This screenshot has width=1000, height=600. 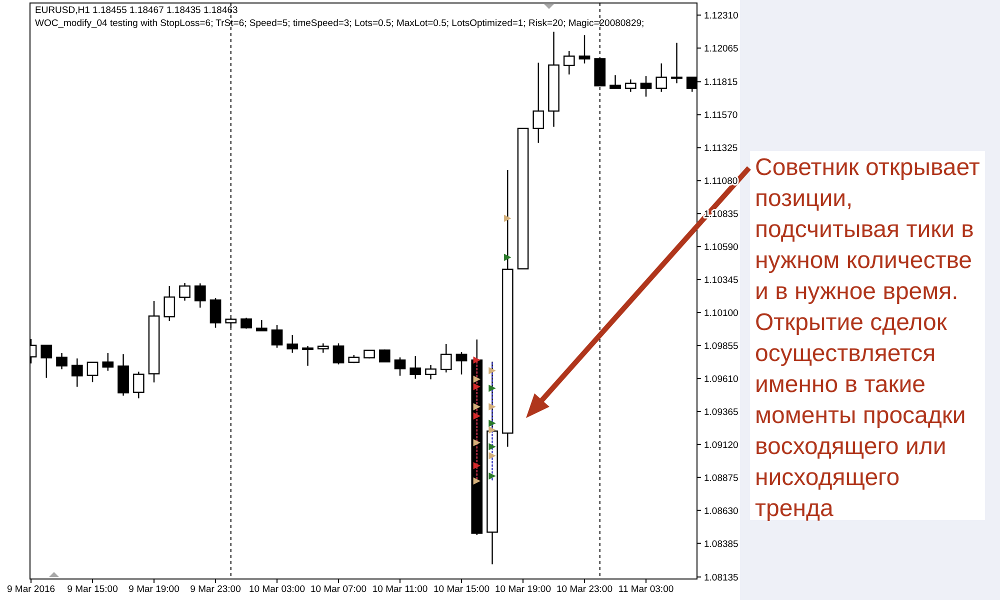 I want to click on x-tick-label: 10 Mar 07:00, so click(x=338, y=589).